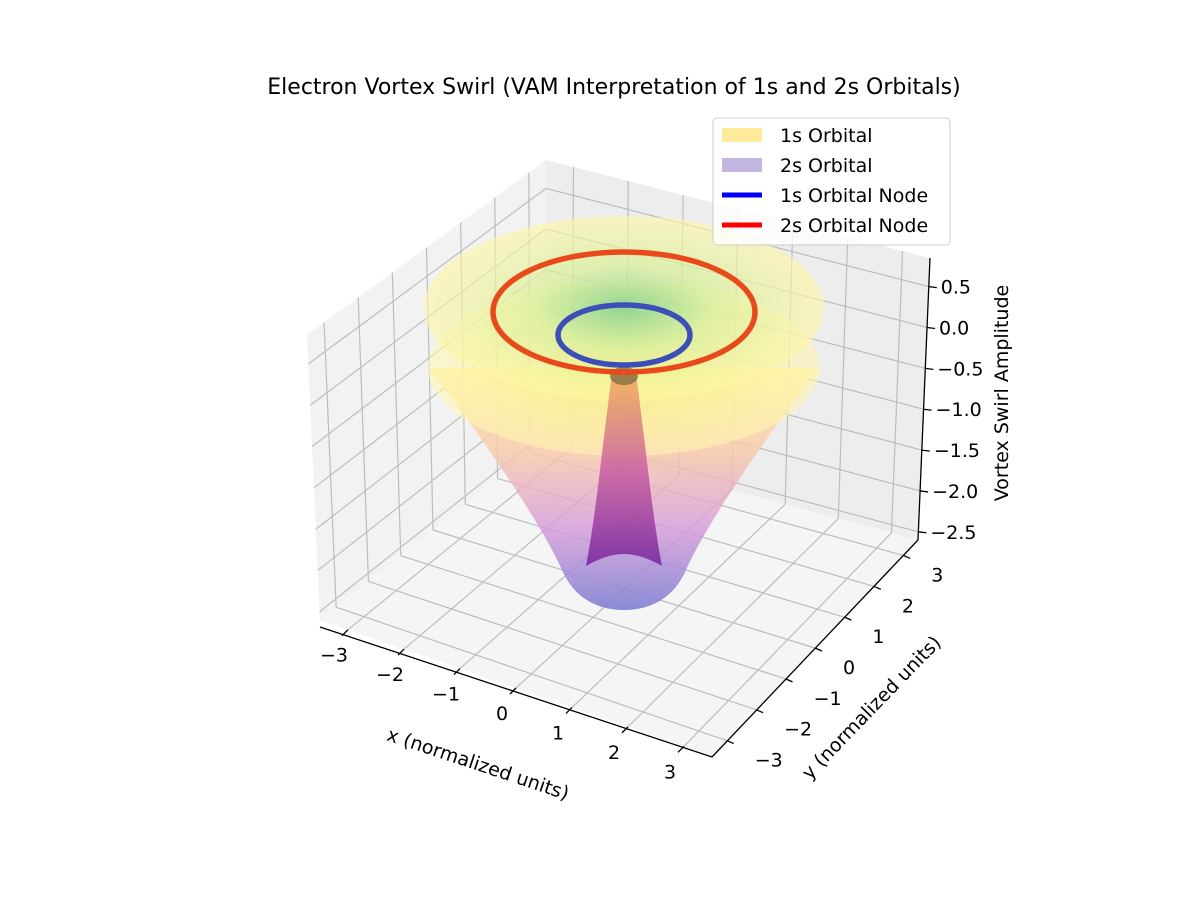  Describe the element at coordinates (826, 166) in the screenshot. I see `legend-label-1: 2s Orbital` at that location.